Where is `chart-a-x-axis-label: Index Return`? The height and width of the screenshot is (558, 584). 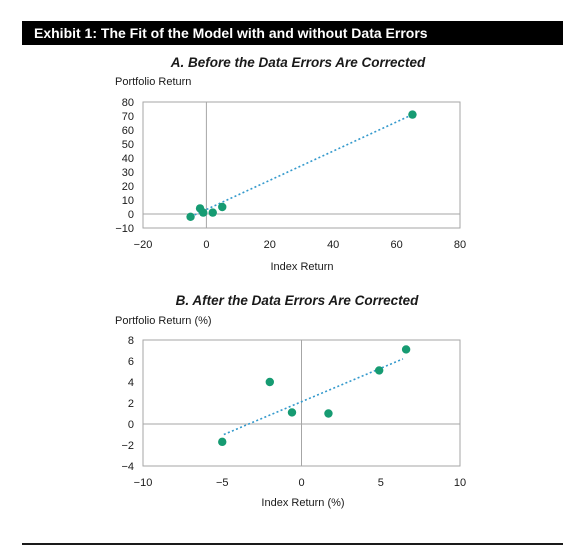 chart-a-x-axis-label: Index Return is located at coordinates (302, 267).